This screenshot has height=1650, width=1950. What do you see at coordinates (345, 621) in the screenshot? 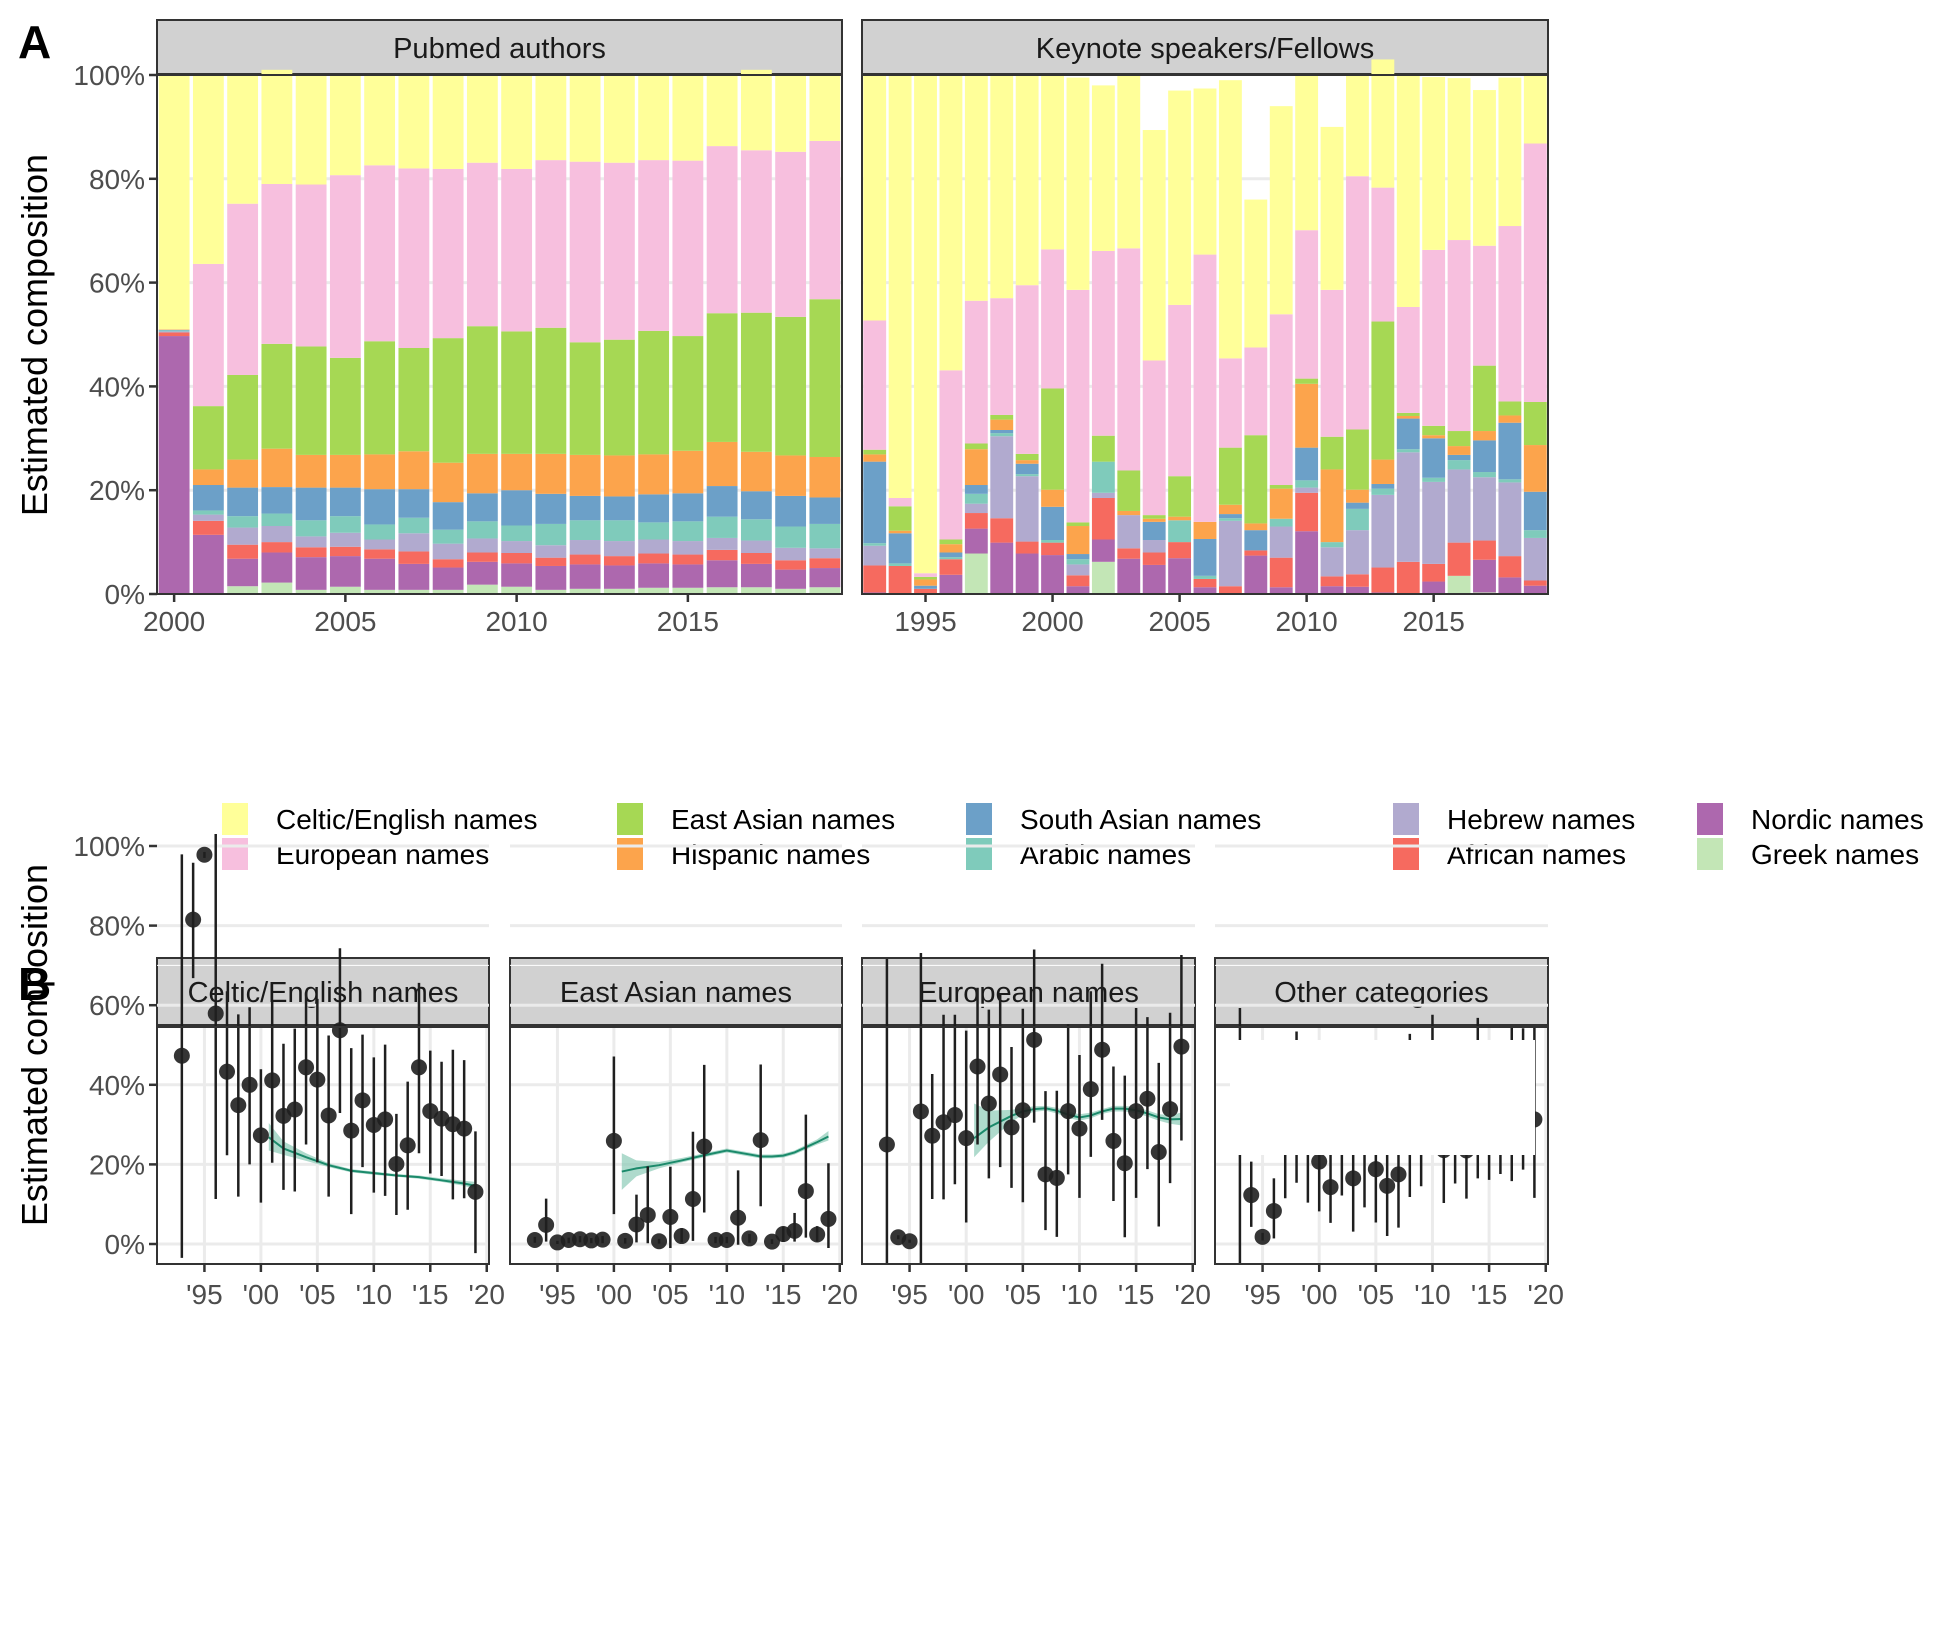
I see `x-tick-label: 2005` at bounding box center [345, 621].